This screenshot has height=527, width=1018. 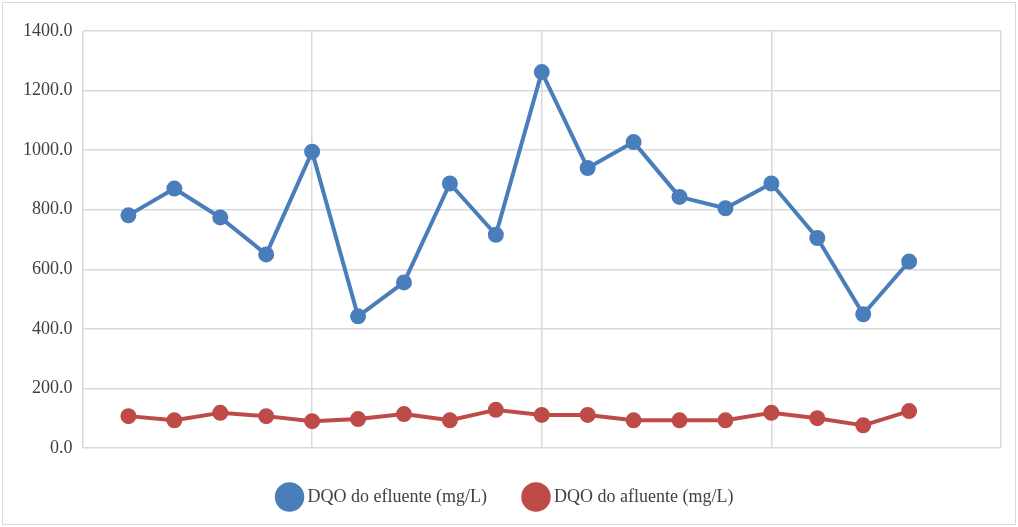 What do you see at coordinates (397, 496) in the screenshot?
I see `legend-label: DQO do efluente (mg/L)` at bounding box center [397, 496].